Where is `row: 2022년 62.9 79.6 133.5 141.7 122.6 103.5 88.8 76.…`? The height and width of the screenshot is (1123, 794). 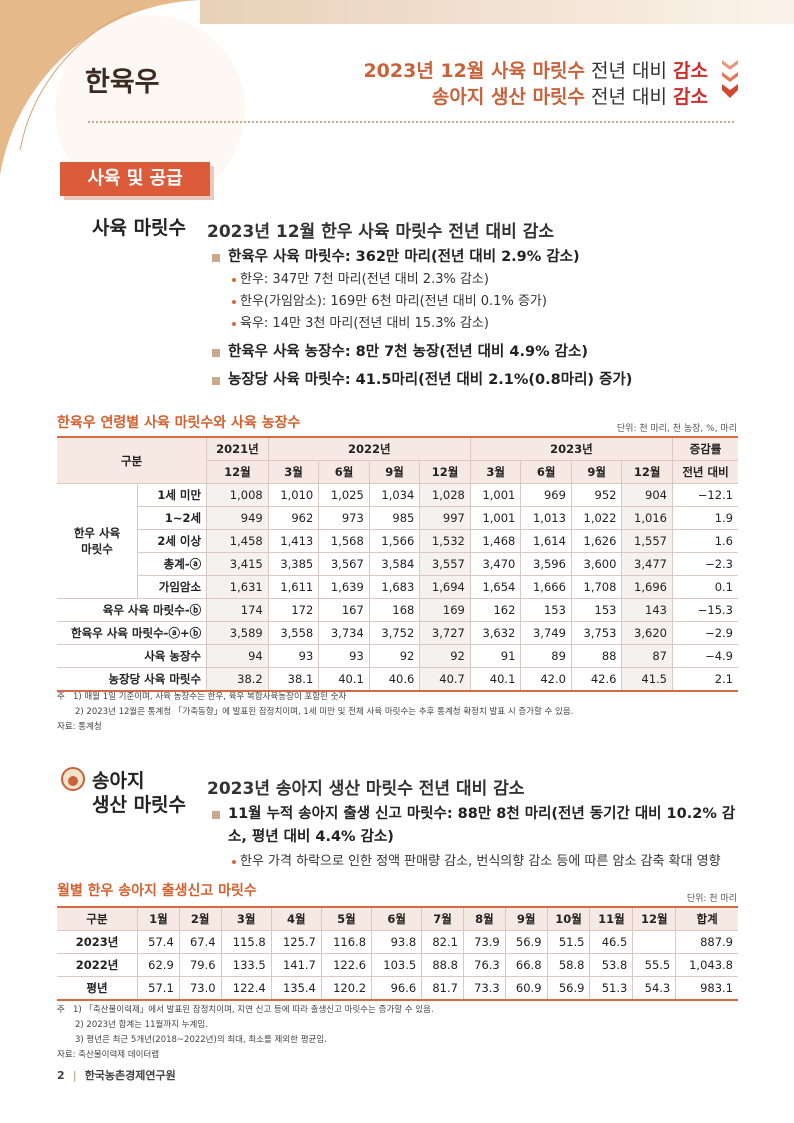 row: 2022년 62.9 79.6 133.5 141.7 122.6 103.5 88.8 76.… is located at coordinates (397, 965).